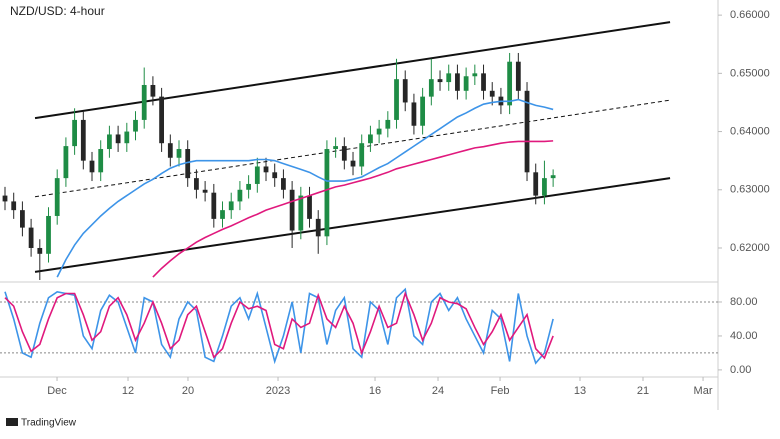 The image size is (780, 439). Describe the element at coordinates (750, 248) in the screenshot. I see `y-tick-label: 0.62000` at that location.